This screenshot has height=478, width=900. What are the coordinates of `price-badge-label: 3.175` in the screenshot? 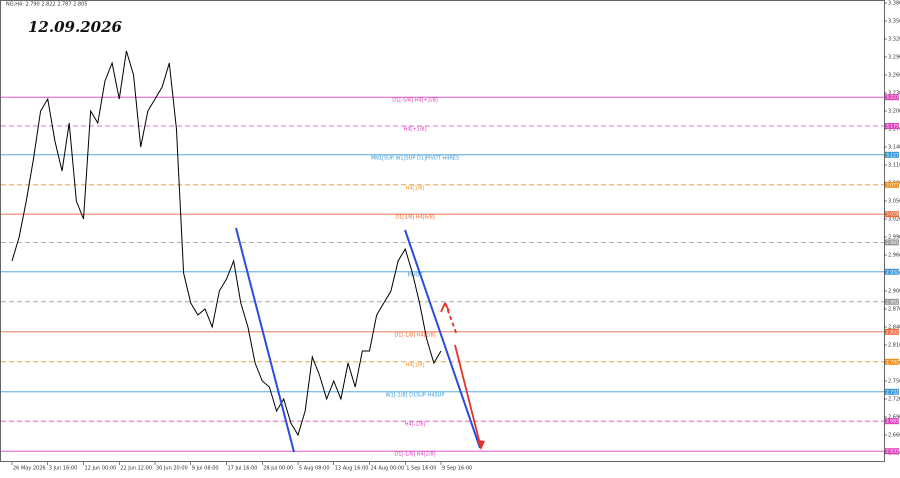 It's located at (892, 127).